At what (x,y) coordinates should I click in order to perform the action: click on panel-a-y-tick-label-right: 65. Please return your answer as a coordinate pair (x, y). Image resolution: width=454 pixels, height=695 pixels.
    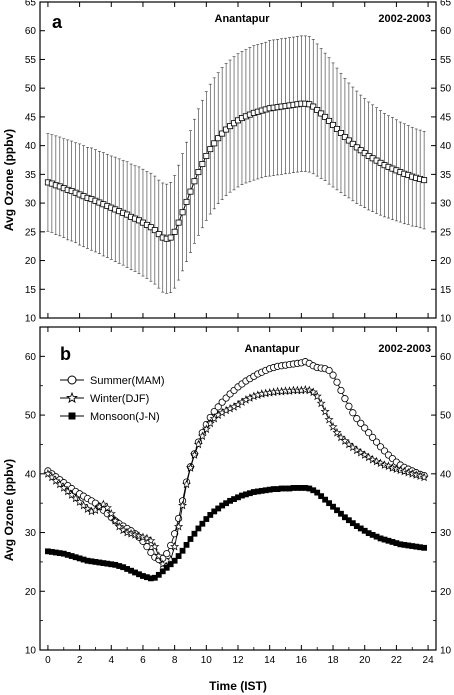
    Looking at the image, I should click on (446, 4).